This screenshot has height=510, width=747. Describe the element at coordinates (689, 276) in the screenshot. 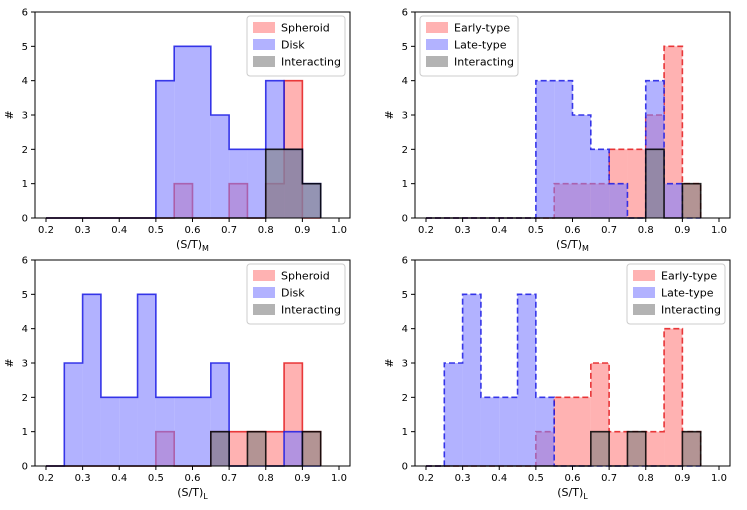

I see `legend-entry: Early-type` at that location.